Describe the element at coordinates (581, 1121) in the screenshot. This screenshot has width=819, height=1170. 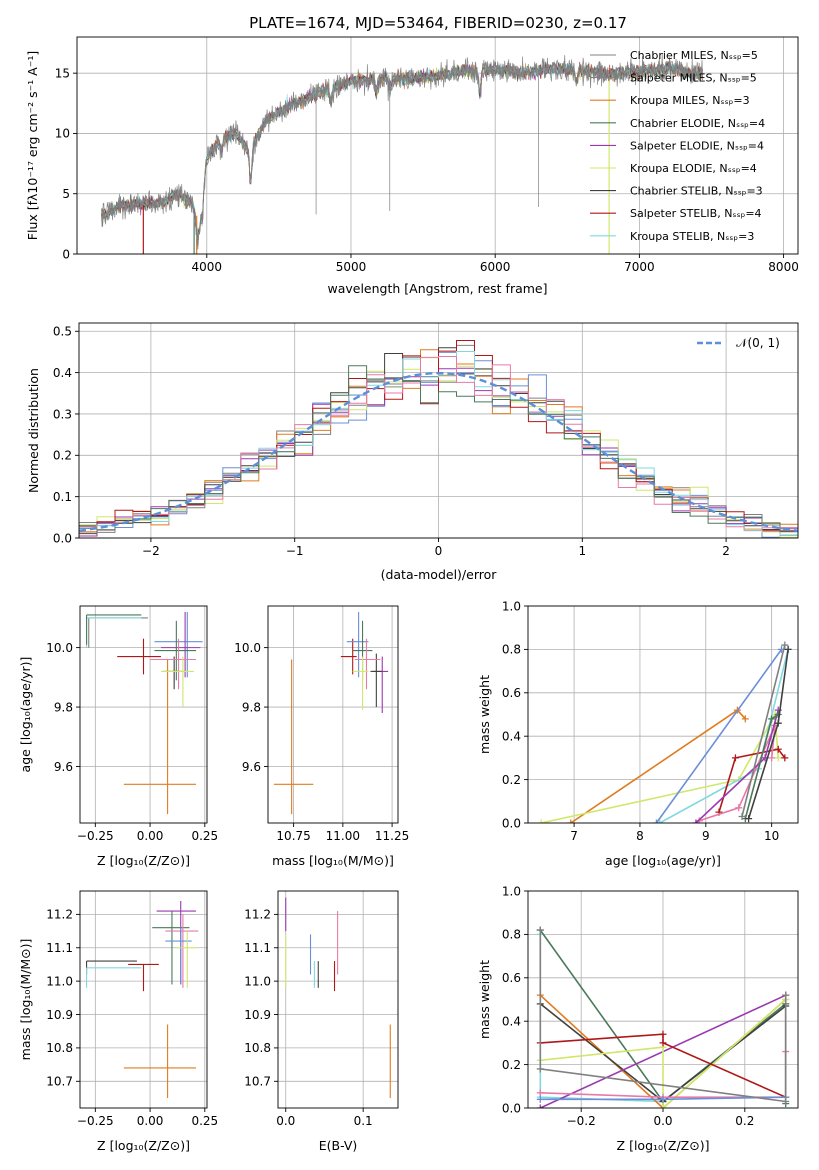
I see `z-weight-xtick-label: −0.2` at that location.